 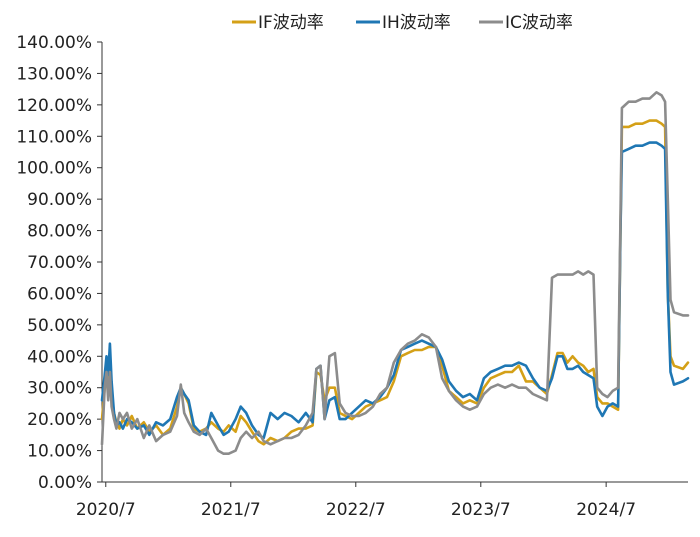 What do you see at coordinates (59, 420) in the screenshot?
I see `y-tick-label: 20.00%` at bounding box center [59, 420].